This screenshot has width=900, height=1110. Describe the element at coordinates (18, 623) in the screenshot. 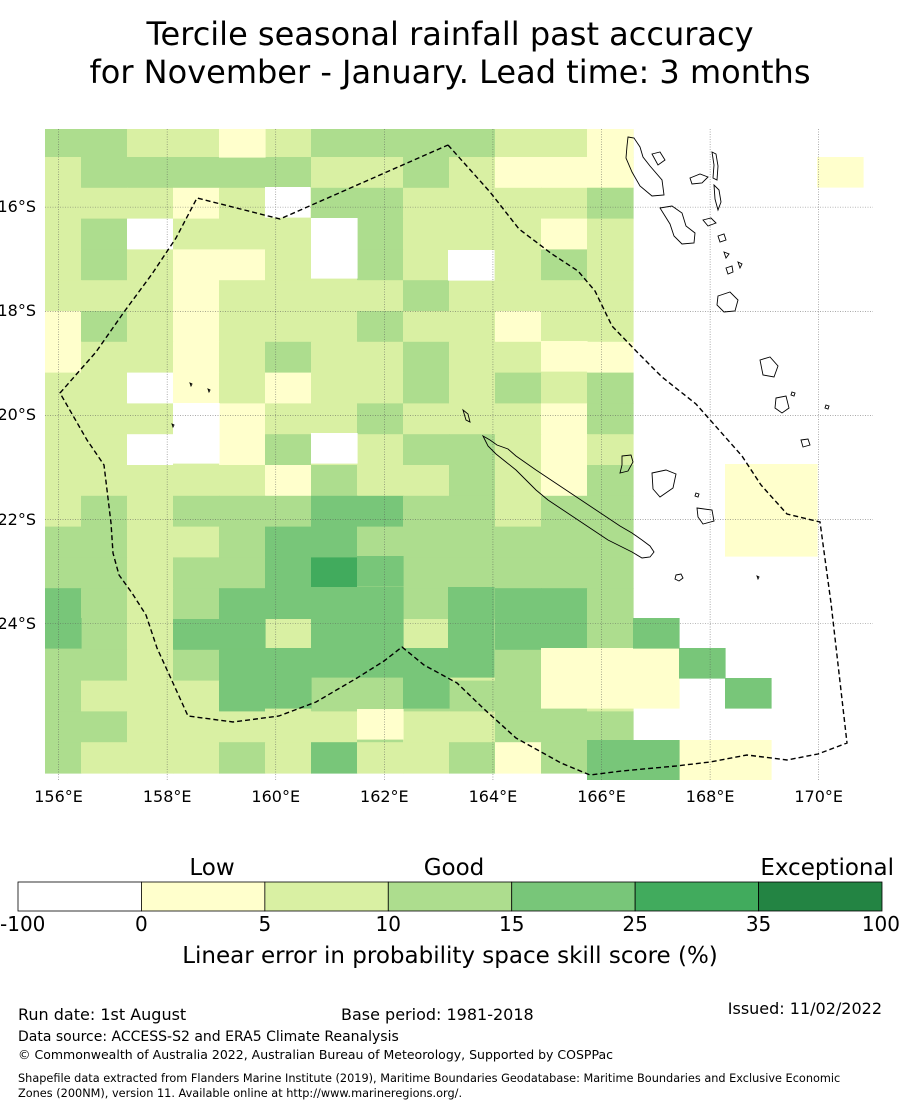

I see `latitude-tick-label: 24°S` at that location.